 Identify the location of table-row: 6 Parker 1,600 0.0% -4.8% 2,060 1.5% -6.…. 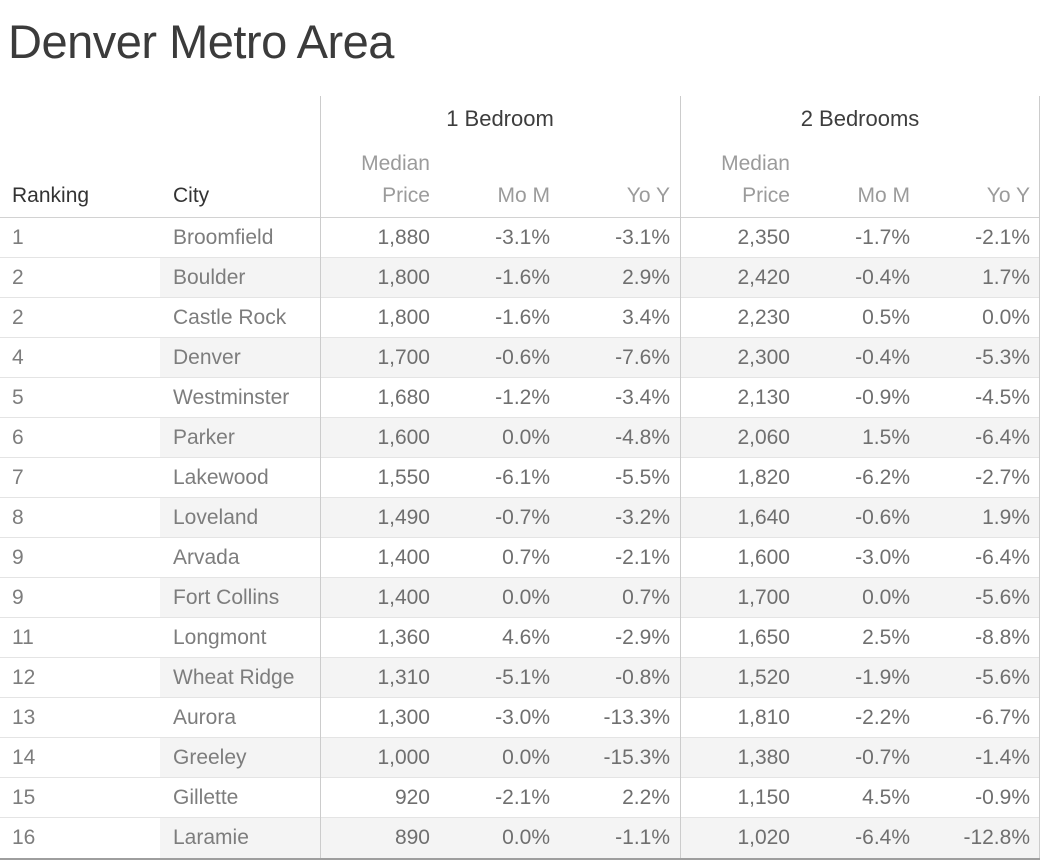
(520, 438).